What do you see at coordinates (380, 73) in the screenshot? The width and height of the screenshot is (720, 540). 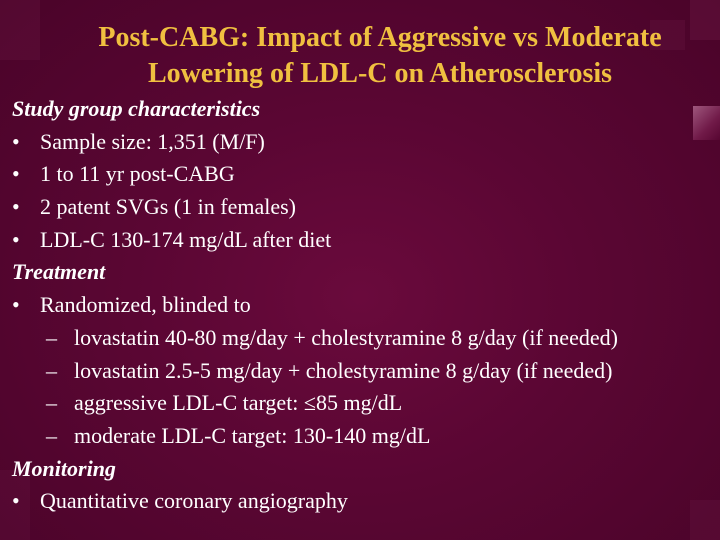 I see `slide-title-line-2: Lowering of LDL-C on Atherosclerosis` at bounding box center [380, 73].